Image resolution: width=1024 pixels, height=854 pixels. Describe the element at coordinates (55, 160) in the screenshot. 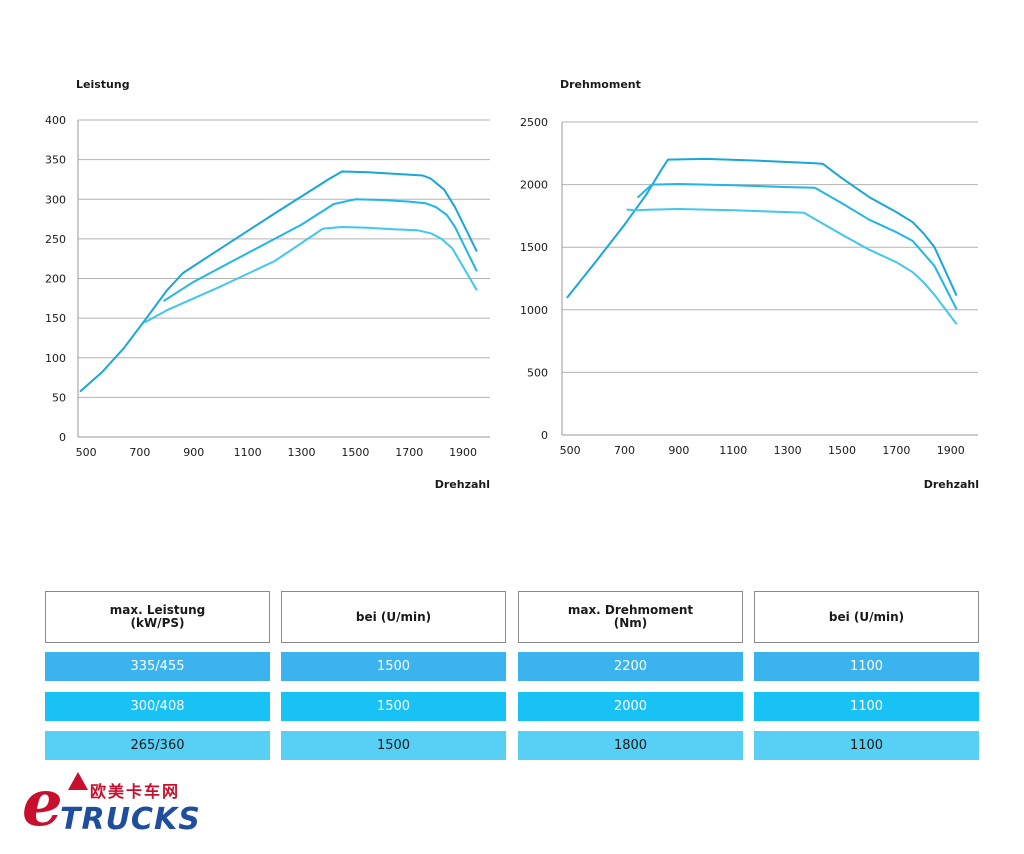

I see `y-tick-label: 350` at that location.